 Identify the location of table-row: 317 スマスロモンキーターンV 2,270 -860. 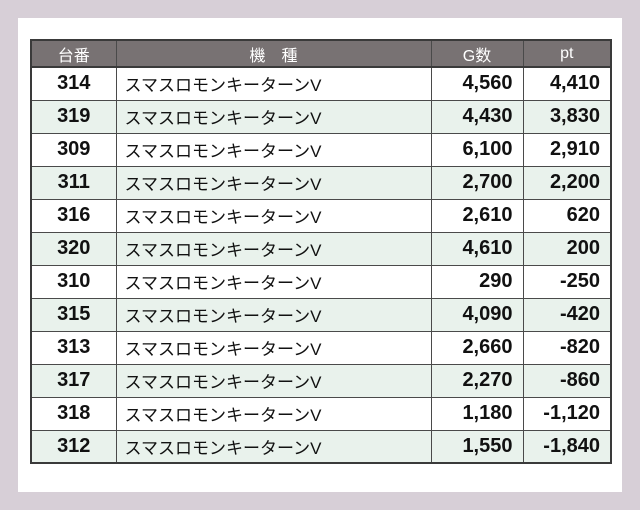
(321, 380).